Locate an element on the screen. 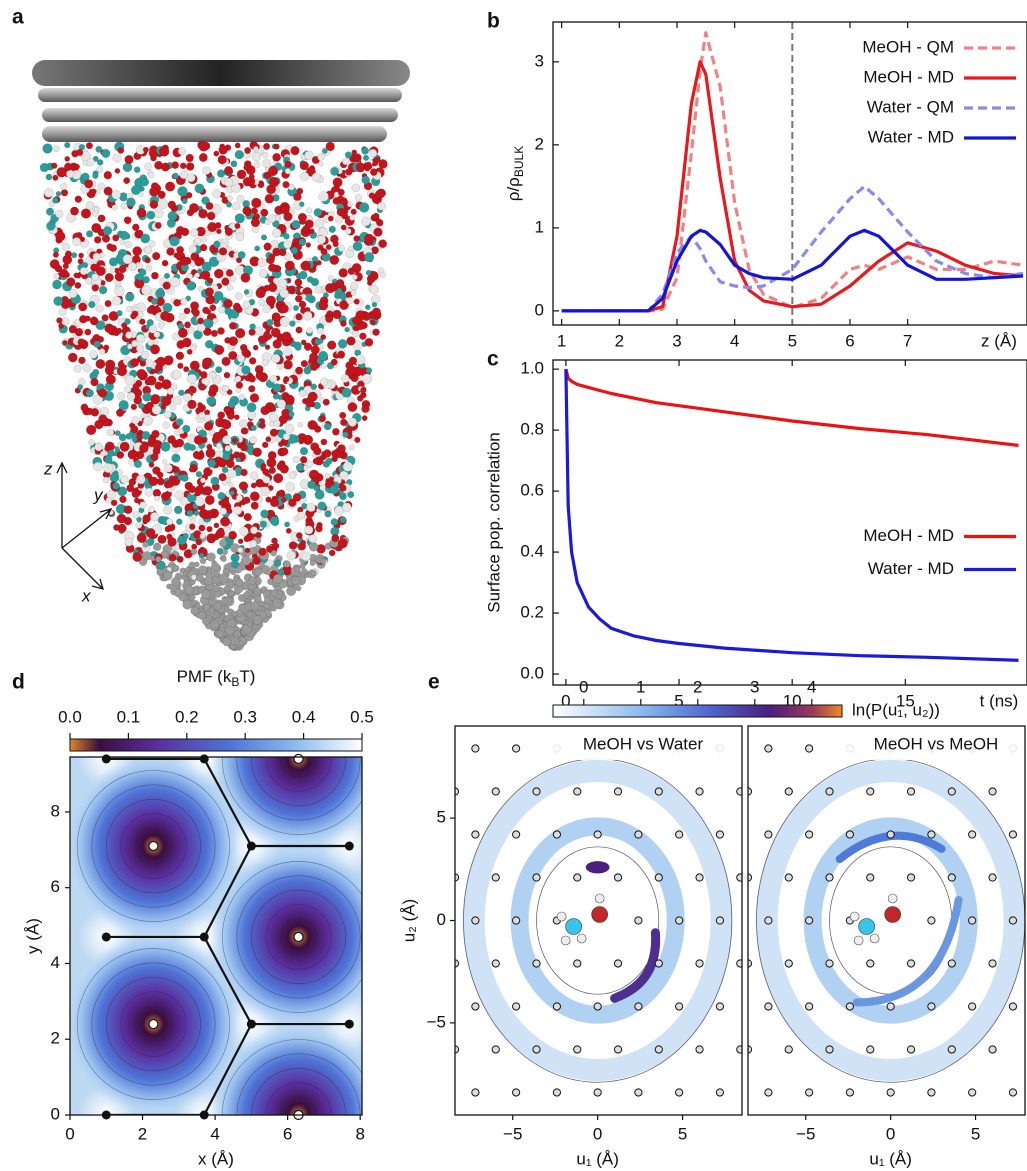 The width and height of the screenshot is (1027, 1171). panel-letter: e is located at coordinates (434, 682).